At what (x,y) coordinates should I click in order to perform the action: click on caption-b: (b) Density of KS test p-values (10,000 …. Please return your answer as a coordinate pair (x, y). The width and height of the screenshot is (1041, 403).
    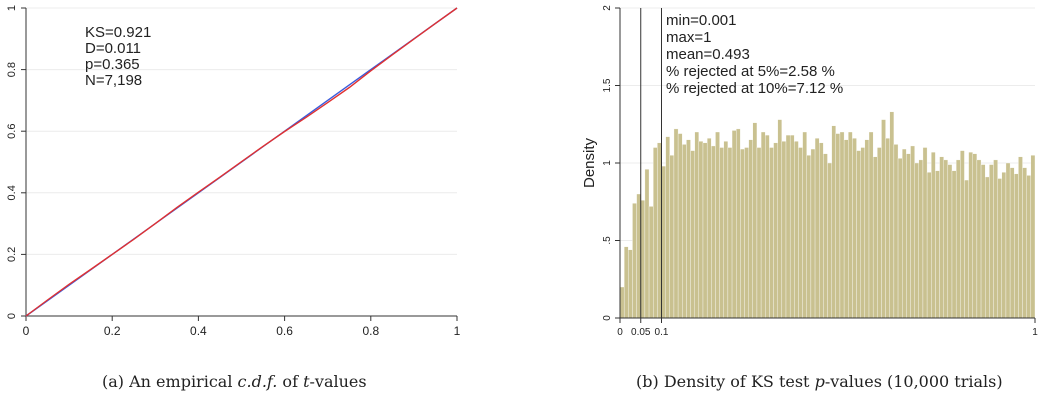
    Looking at the image, I should click on (819, 381).